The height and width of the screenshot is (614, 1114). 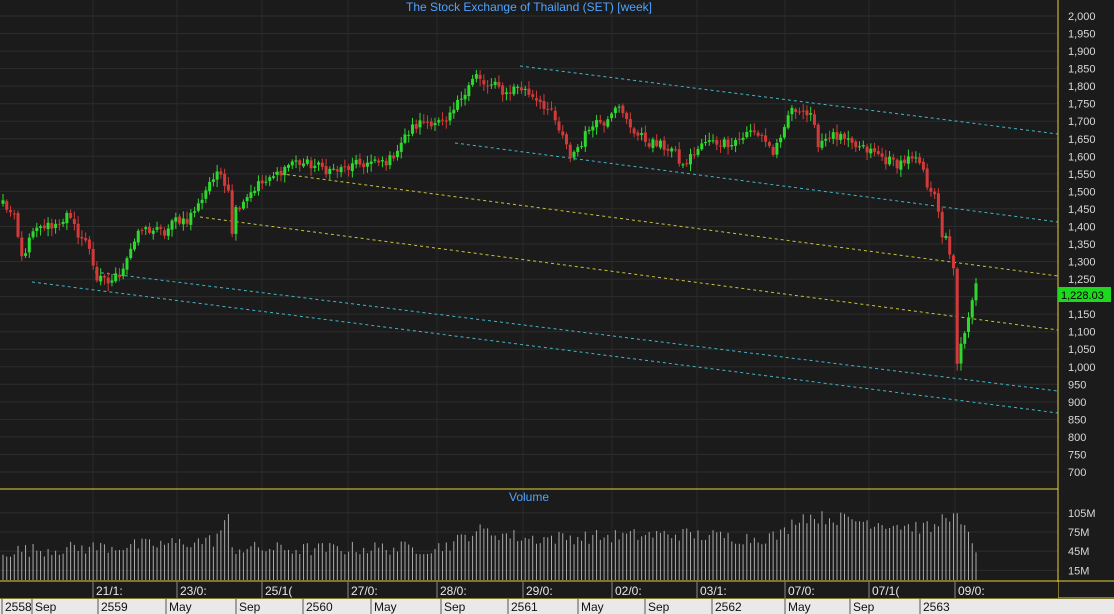 I want to click on period-label: Sep, so click(x=864, y=607).